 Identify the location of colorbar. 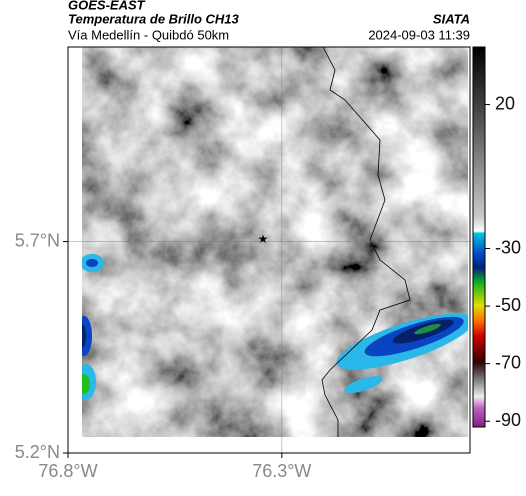
(479, 237).